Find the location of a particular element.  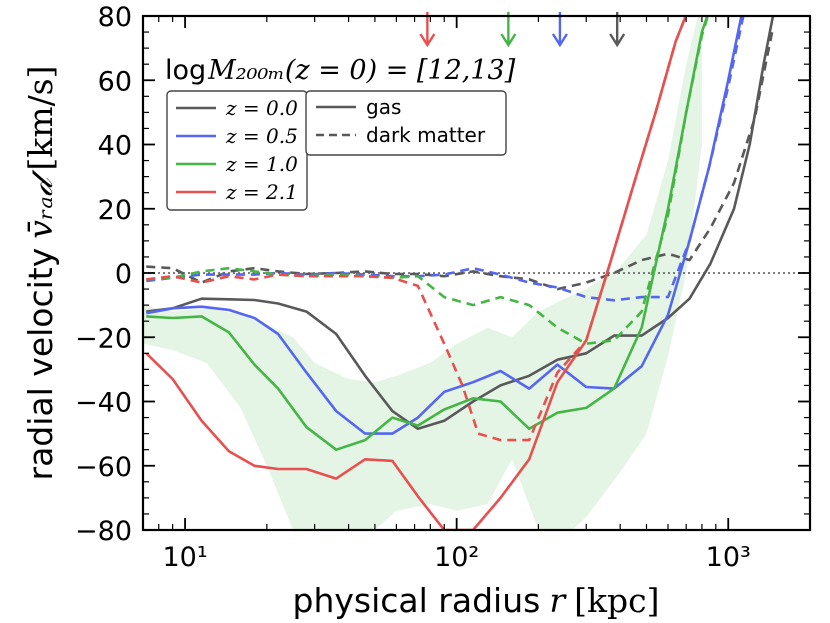

y-axis-label-unit: [km/s] is located at coordinates (40, 117).